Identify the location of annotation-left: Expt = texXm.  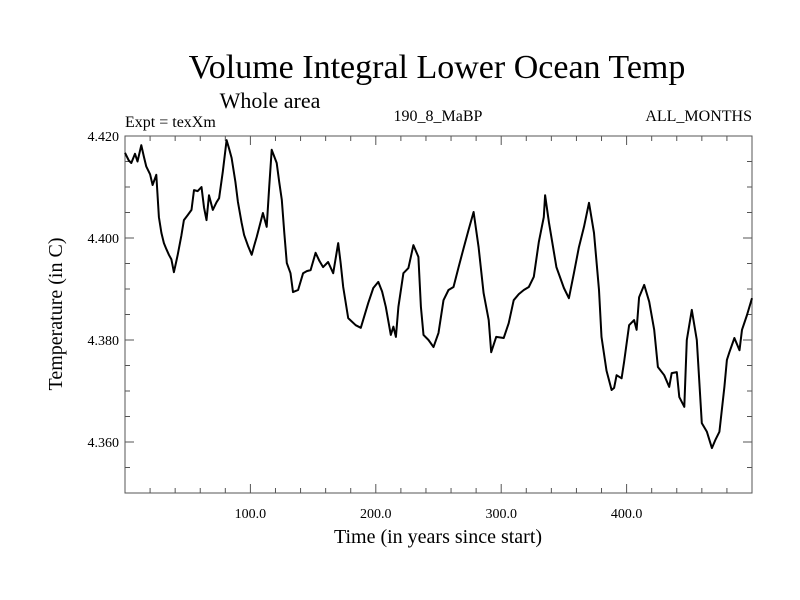
(170, 122).